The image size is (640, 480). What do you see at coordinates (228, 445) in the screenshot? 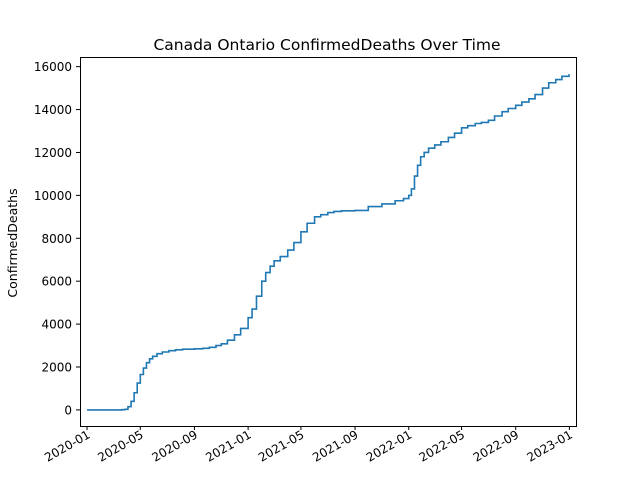
I see `x-tick-label: 2021-01` at bounding box center [228, 445].